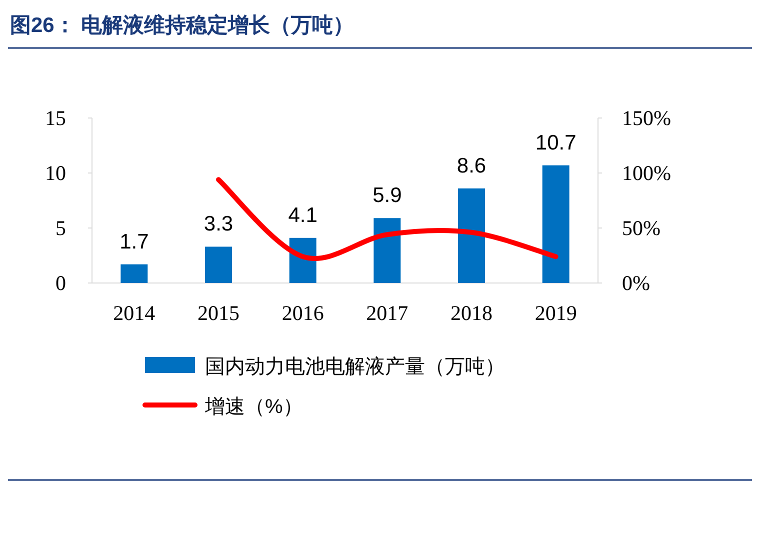 The height and width of the screenshot is (538, 762). I want to click on data-label: 4.1, so click(303, 215).